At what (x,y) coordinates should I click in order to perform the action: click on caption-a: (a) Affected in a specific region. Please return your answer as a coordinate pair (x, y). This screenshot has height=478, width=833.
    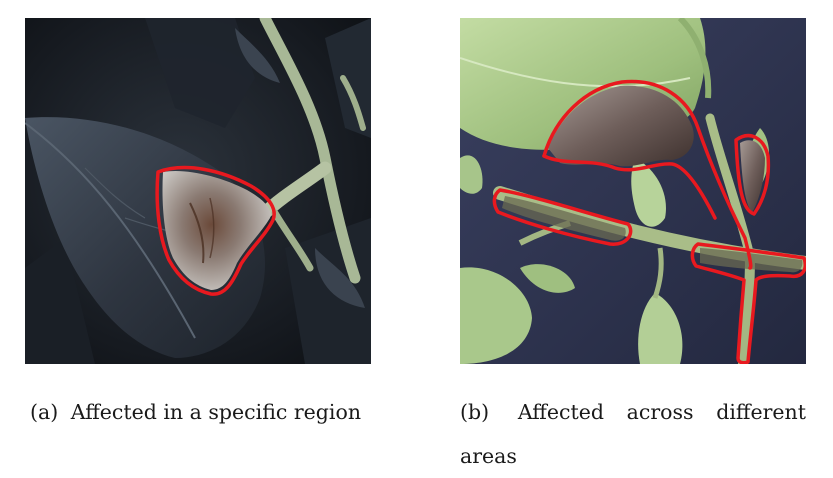
    Looking at the image, I should click on (202, 412).